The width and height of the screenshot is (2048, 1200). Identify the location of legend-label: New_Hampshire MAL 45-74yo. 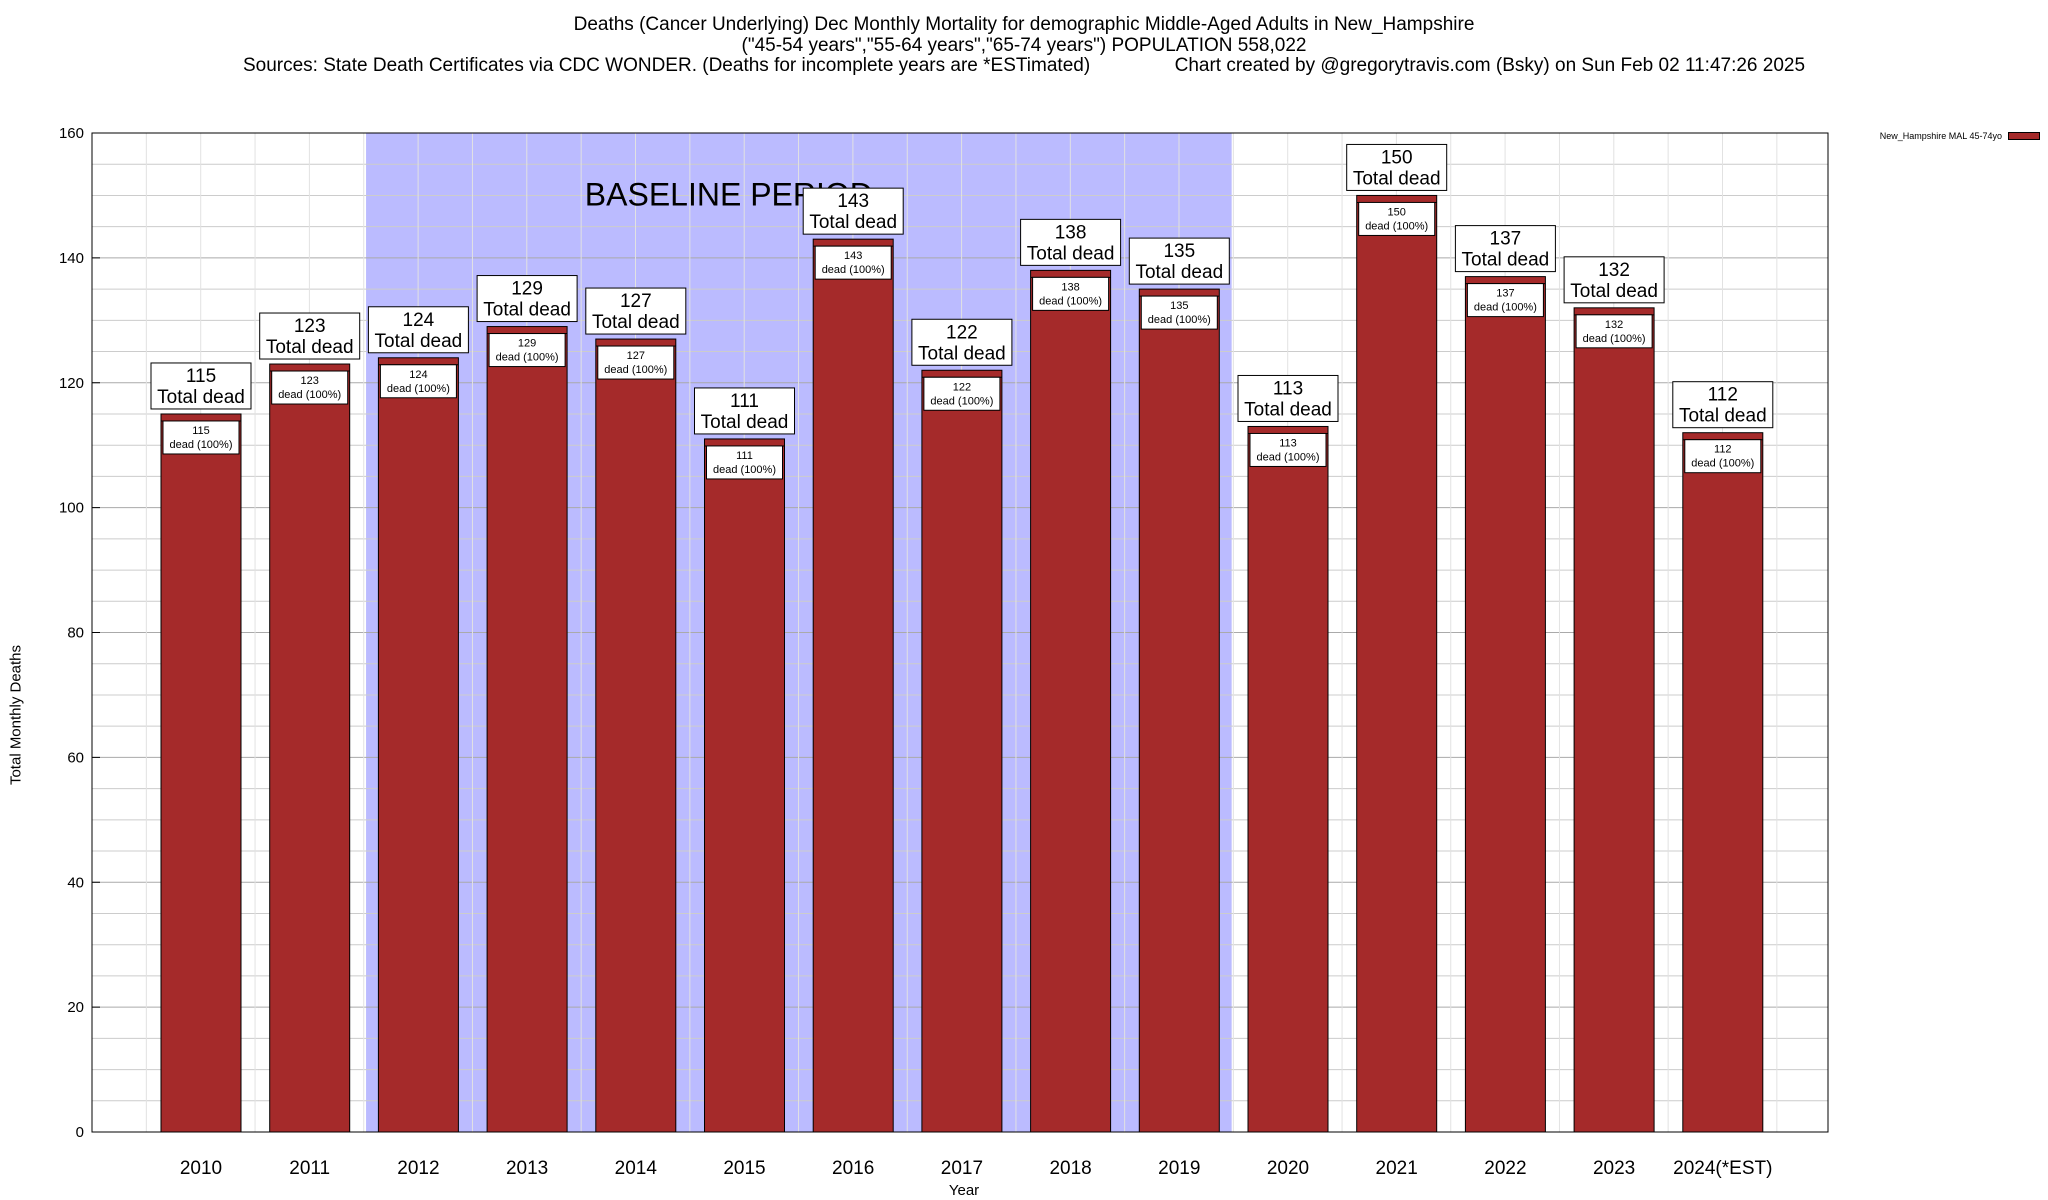
(1940, 136).